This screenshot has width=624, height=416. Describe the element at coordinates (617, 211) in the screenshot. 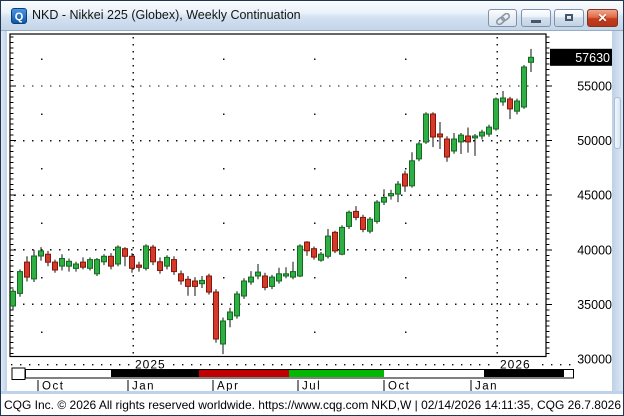

I see `vertical-scrollbar` at that location.